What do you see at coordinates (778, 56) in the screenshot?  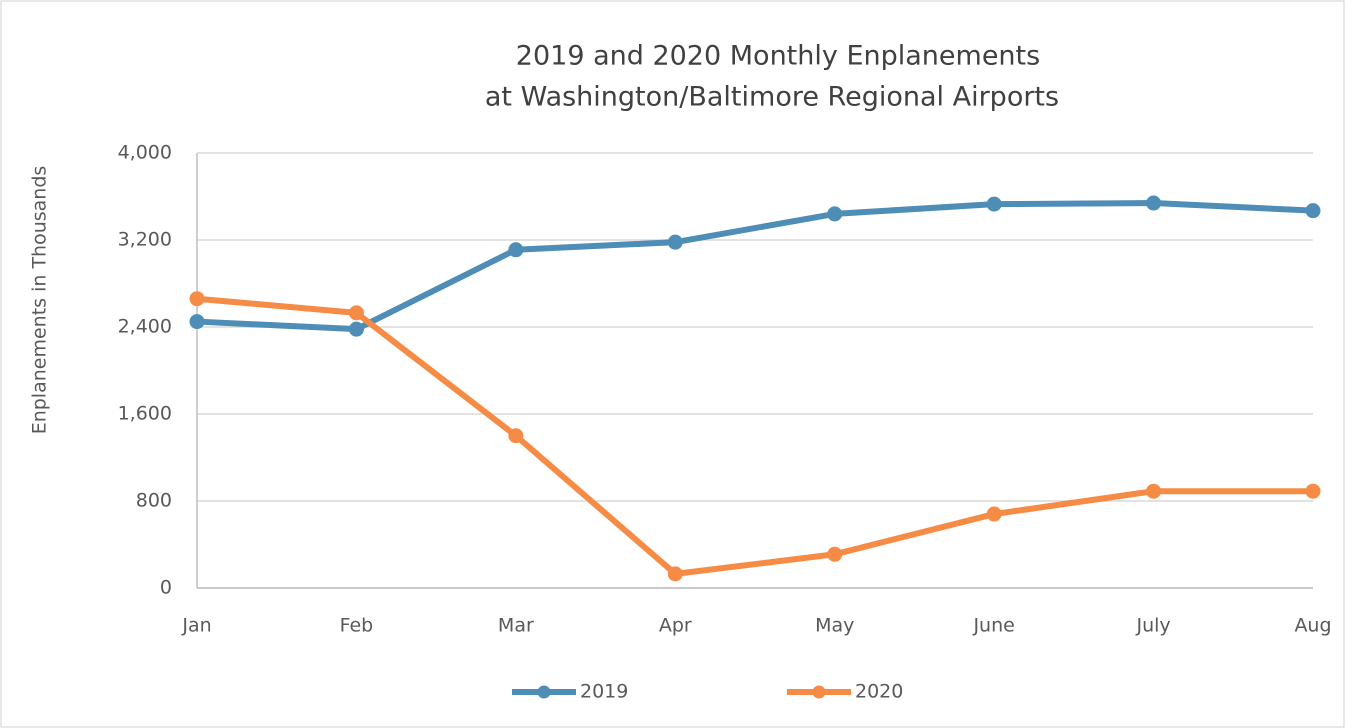 I see `chart-title: 2019 and 2020 Monthly Enplanements` at bounding box center [778, 56].